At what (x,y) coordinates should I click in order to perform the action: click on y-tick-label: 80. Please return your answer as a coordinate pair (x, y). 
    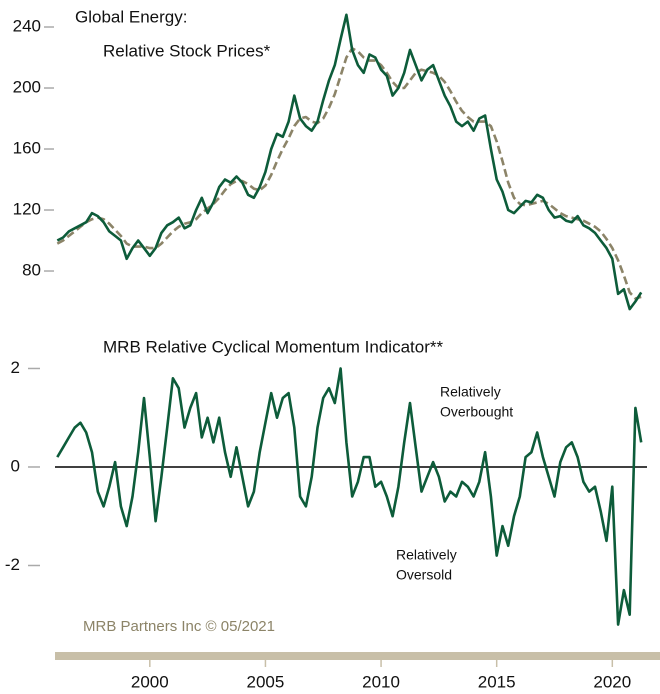
    Looking at the image, I should click on (31, 270).